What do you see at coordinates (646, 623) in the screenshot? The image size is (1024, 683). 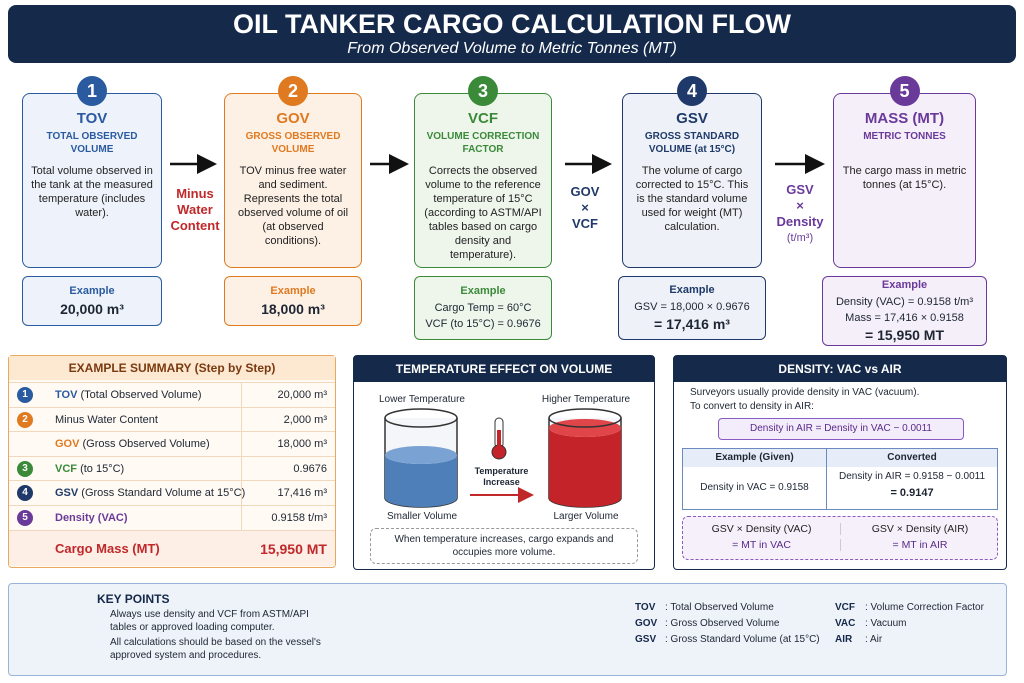 I see `abbr-key: GOV` at bounding box center [646, 623].